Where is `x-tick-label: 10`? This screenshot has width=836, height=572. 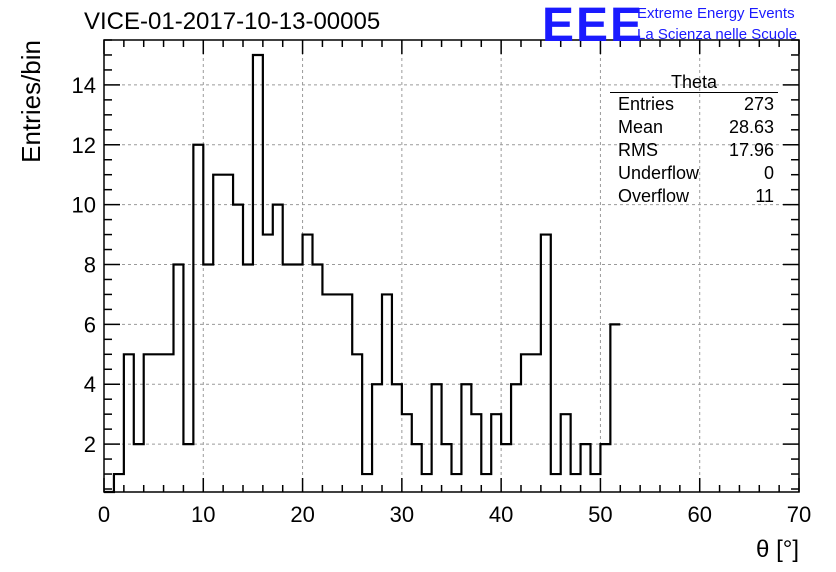
x-tick-label: 10 is located at coordinates (203, 514).